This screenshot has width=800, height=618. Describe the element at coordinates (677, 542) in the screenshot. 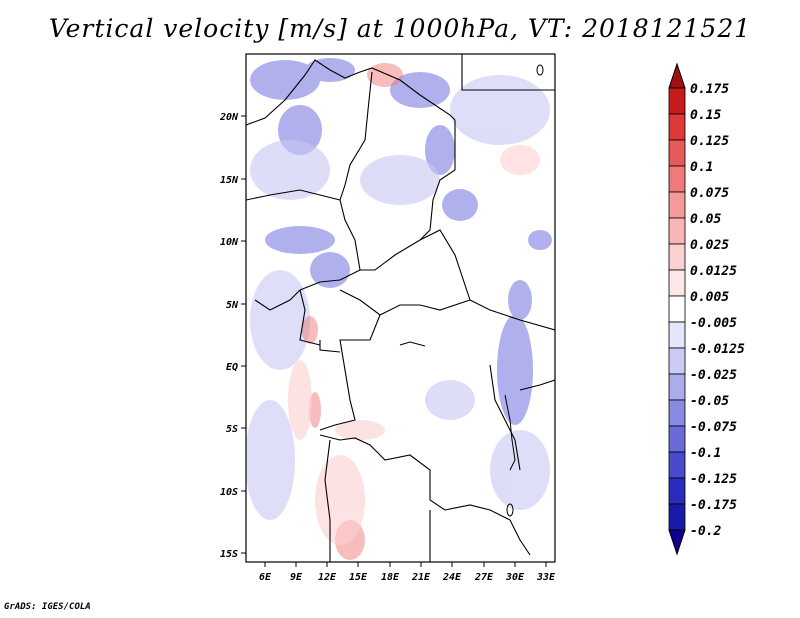

I see `colorbar-bottom-arrow` at that location.